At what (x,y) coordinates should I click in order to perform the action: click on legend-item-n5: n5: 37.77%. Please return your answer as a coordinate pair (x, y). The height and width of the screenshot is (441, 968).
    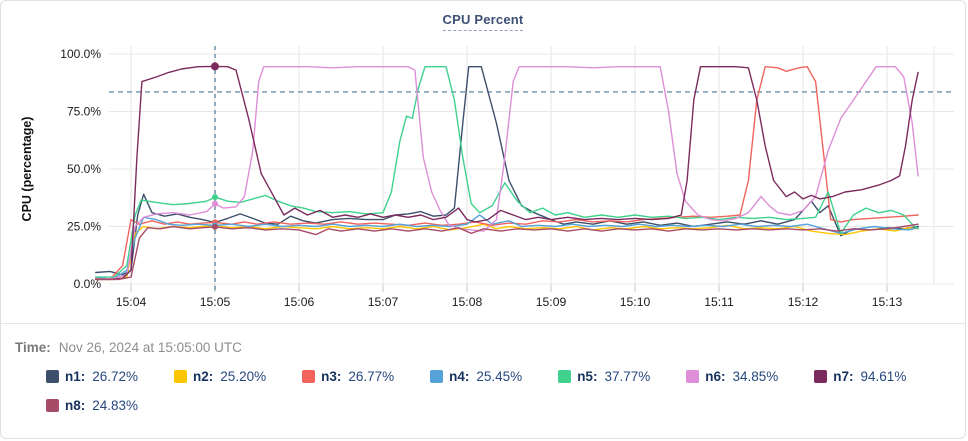
    Looking at the image, I should click on (604, 376).